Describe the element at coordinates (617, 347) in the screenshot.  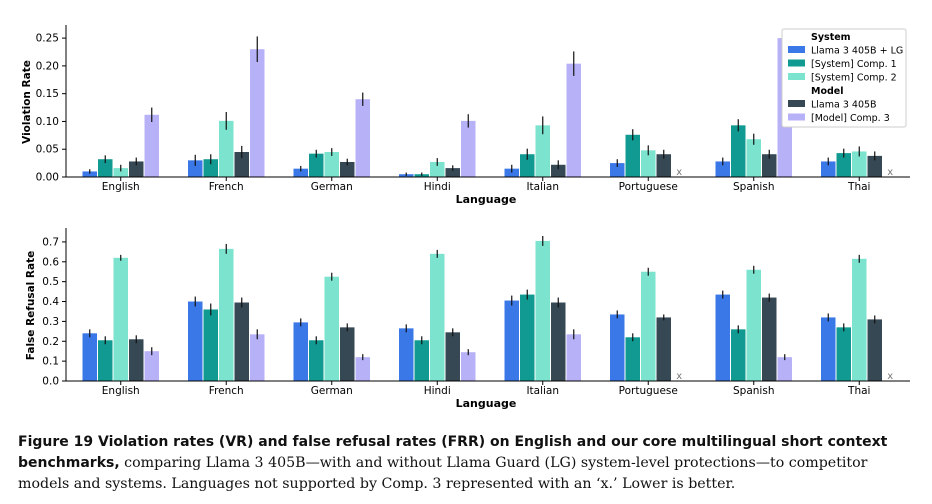
I see `bar-llama-3-405b-lg-portuguese` at that location.